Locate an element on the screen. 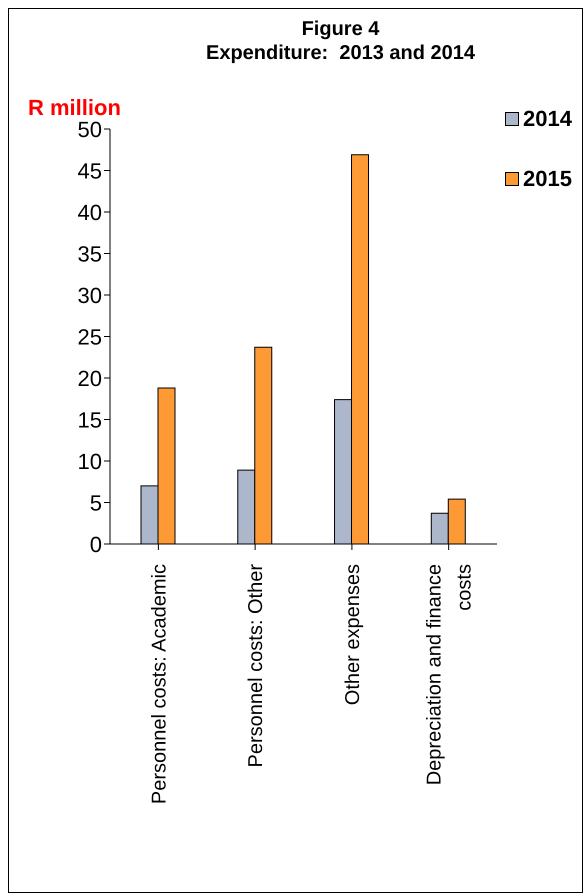 Image resolution: width=587 pixels, height=895 pixels. x-tick-label: Personnel costs: Academic is located at coordinates (159, 684).